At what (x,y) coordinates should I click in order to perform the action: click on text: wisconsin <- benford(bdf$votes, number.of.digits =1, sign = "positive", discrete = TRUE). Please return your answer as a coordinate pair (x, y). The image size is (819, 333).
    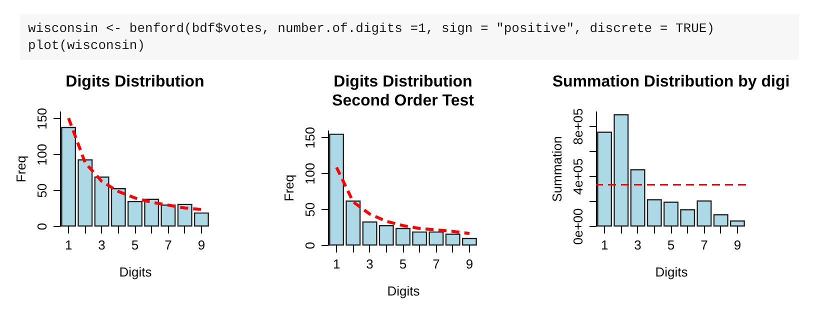
    Looking at the image, I should click on (372, 28).